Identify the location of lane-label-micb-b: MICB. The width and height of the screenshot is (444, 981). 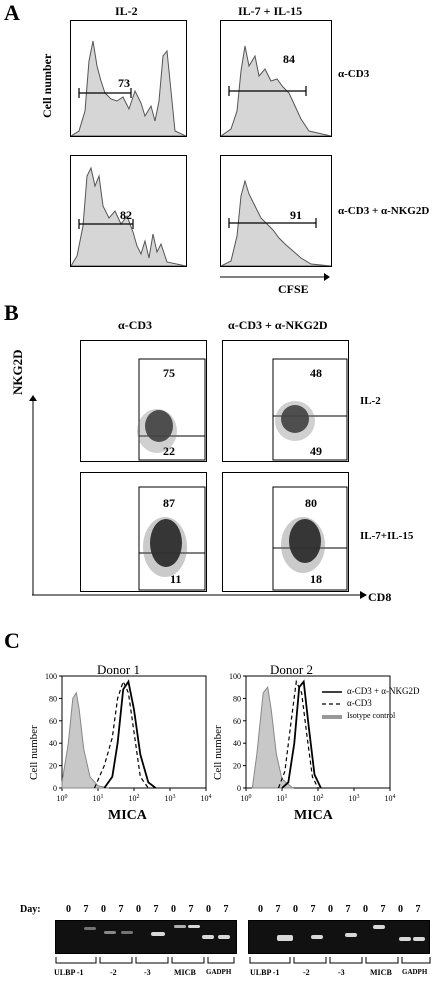
(381, 972).